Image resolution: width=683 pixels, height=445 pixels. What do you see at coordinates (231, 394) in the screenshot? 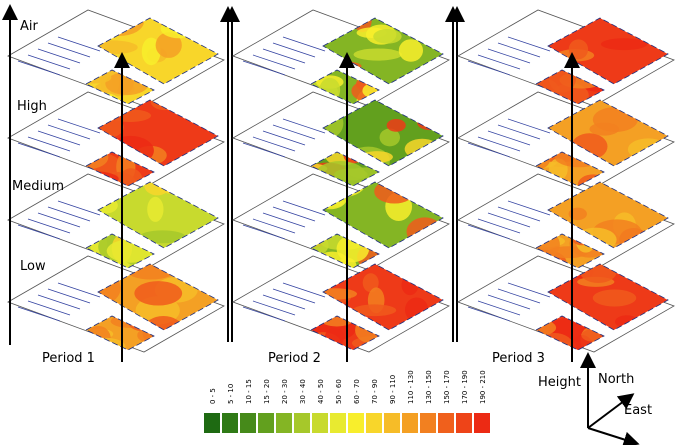
I see `legend-label: 5 - 10` at bounding box center [231, 394].